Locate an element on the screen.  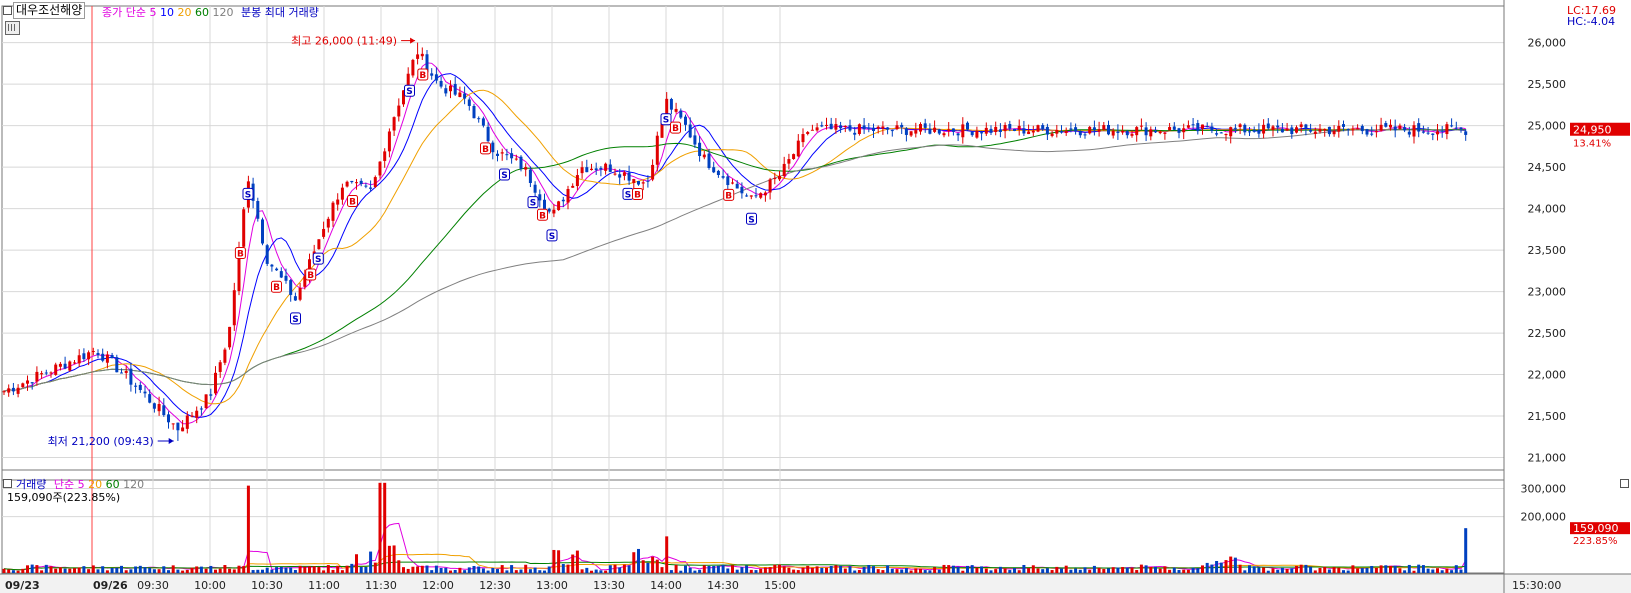
time-label: 11:00 is located at coordinates (324, 585).